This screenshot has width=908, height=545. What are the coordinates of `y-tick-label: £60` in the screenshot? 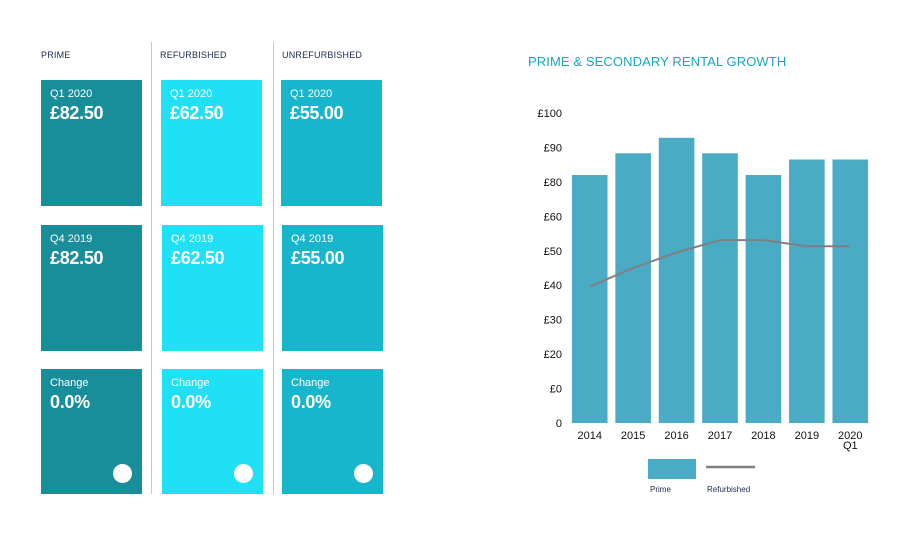 It's located at (553, 217).